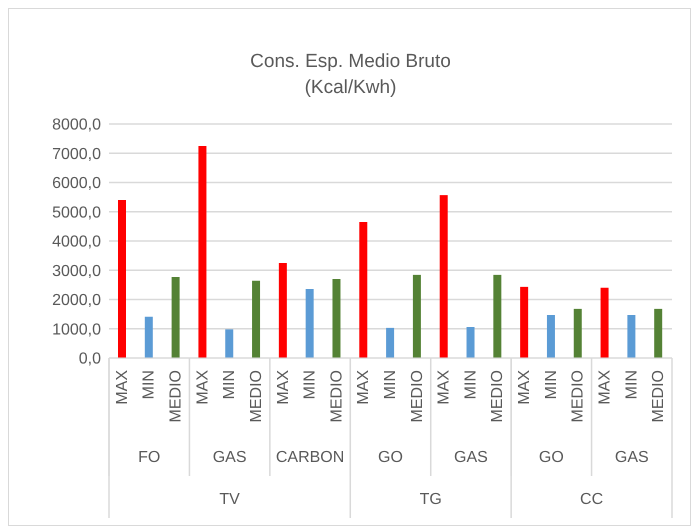  I want to click on y-tick-label: 3000,0, so click(77, 271).